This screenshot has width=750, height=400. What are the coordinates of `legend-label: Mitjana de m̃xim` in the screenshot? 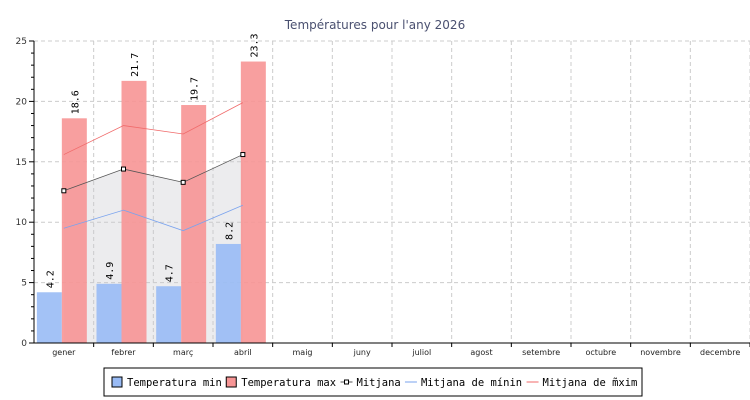 It's located at (590, 383).